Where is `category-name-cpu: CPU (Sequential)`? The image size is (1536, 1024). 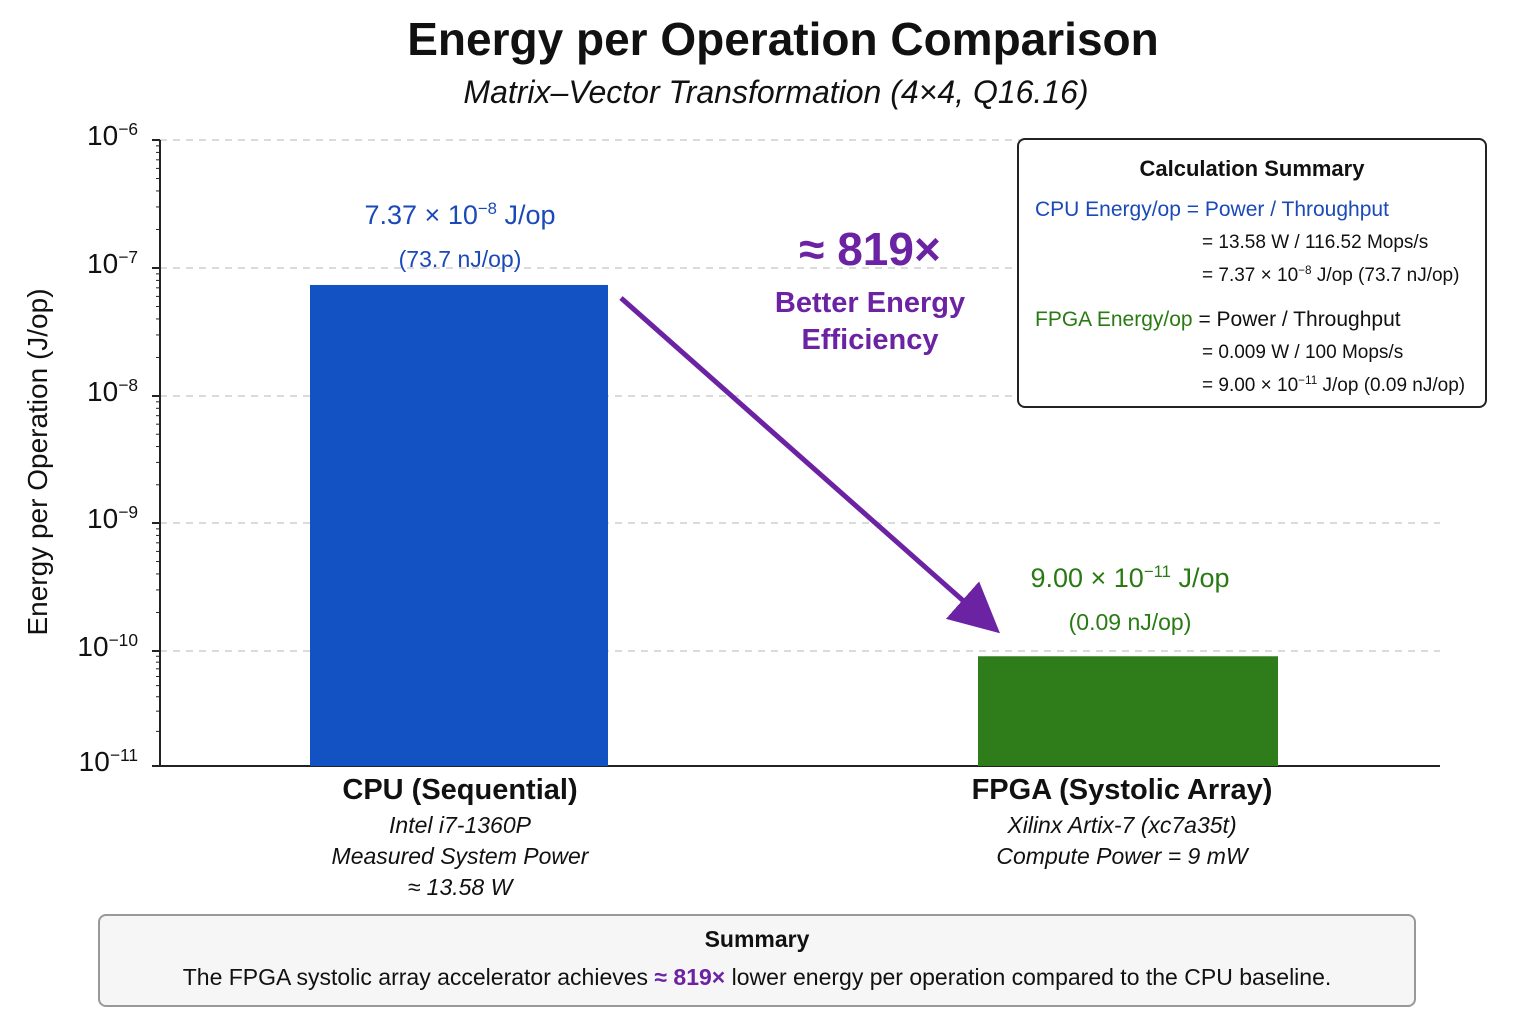
category-name-cpu: CPU (Sequential) is located at coordinates (460, 790).